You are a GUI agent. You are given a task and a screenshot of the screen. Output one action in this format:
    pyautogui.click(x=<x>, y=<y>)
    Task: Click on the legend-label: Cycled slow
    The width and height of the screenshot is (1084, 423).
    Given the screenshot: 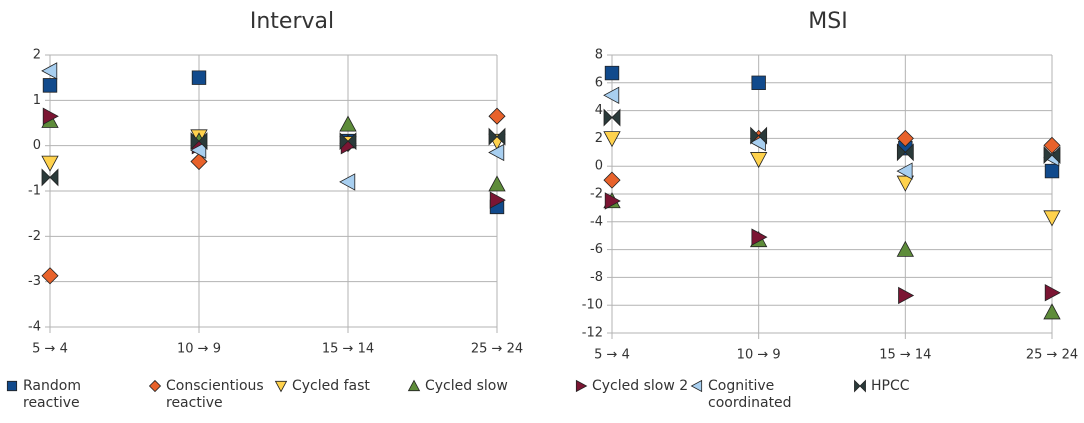 What is the action you would take?
    pyautogui.click(x=466, y=386)
    